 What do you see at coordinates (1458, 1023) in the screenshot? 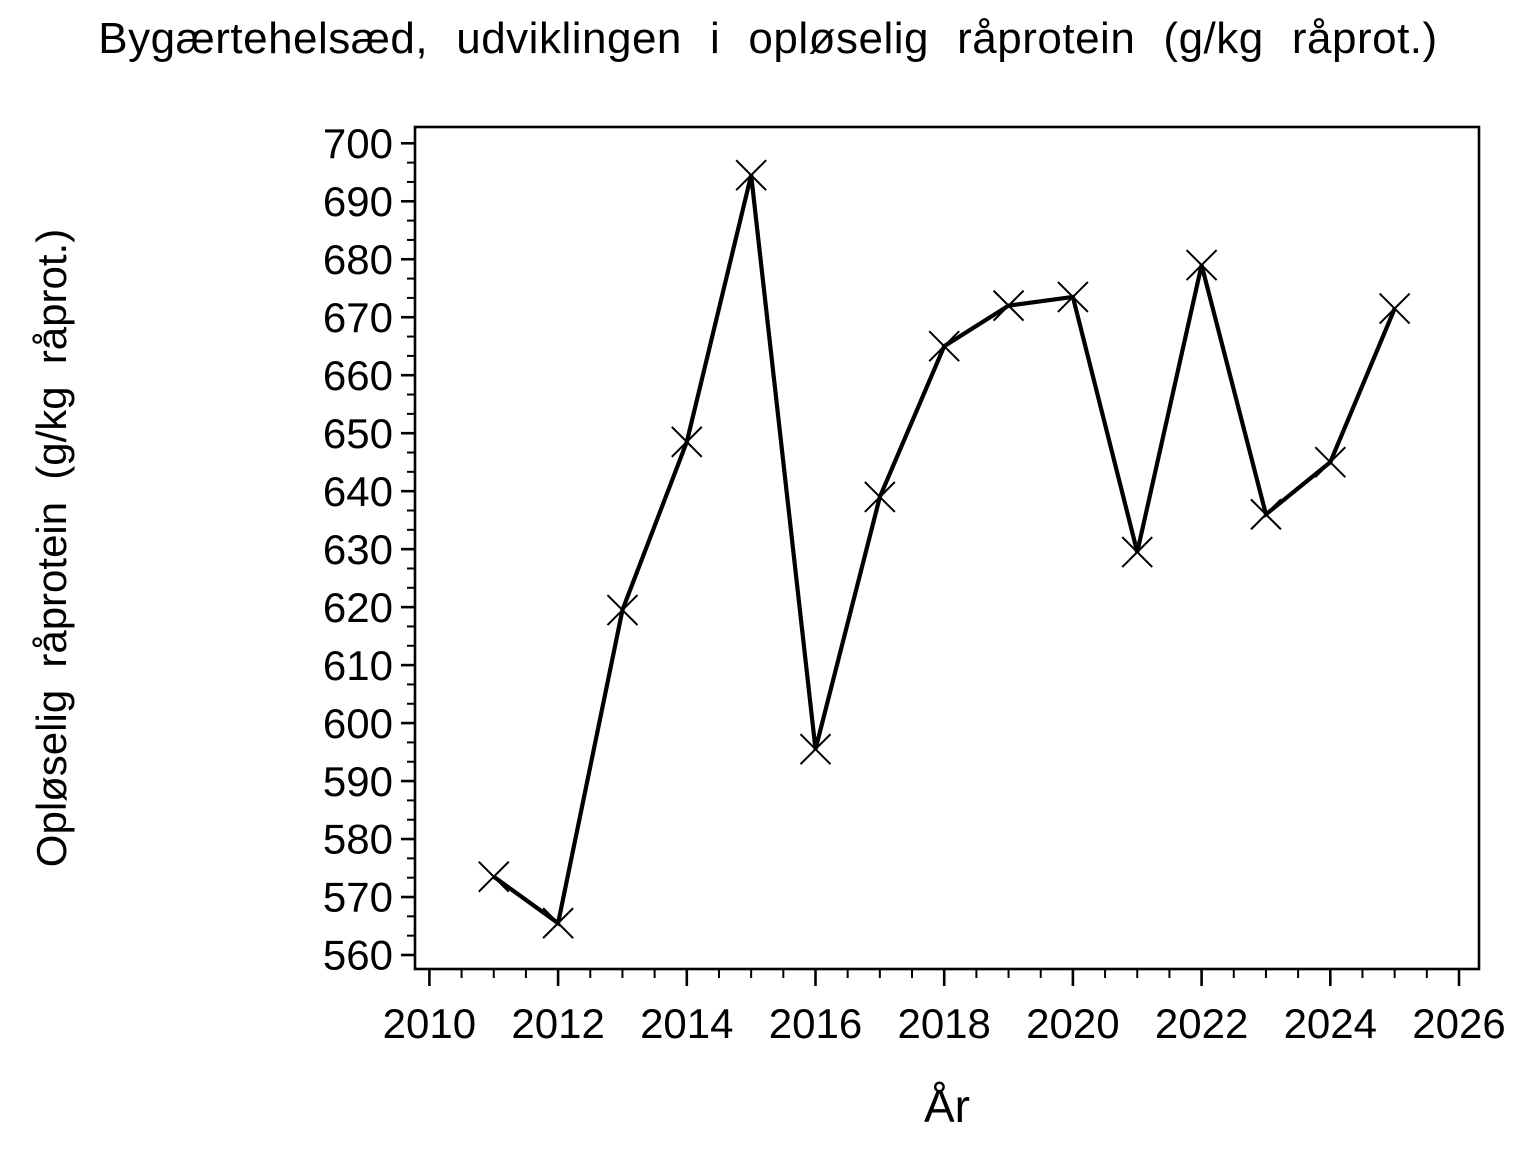
I see `x-tick-label: 2026` at bounding box center [1458, 1023].